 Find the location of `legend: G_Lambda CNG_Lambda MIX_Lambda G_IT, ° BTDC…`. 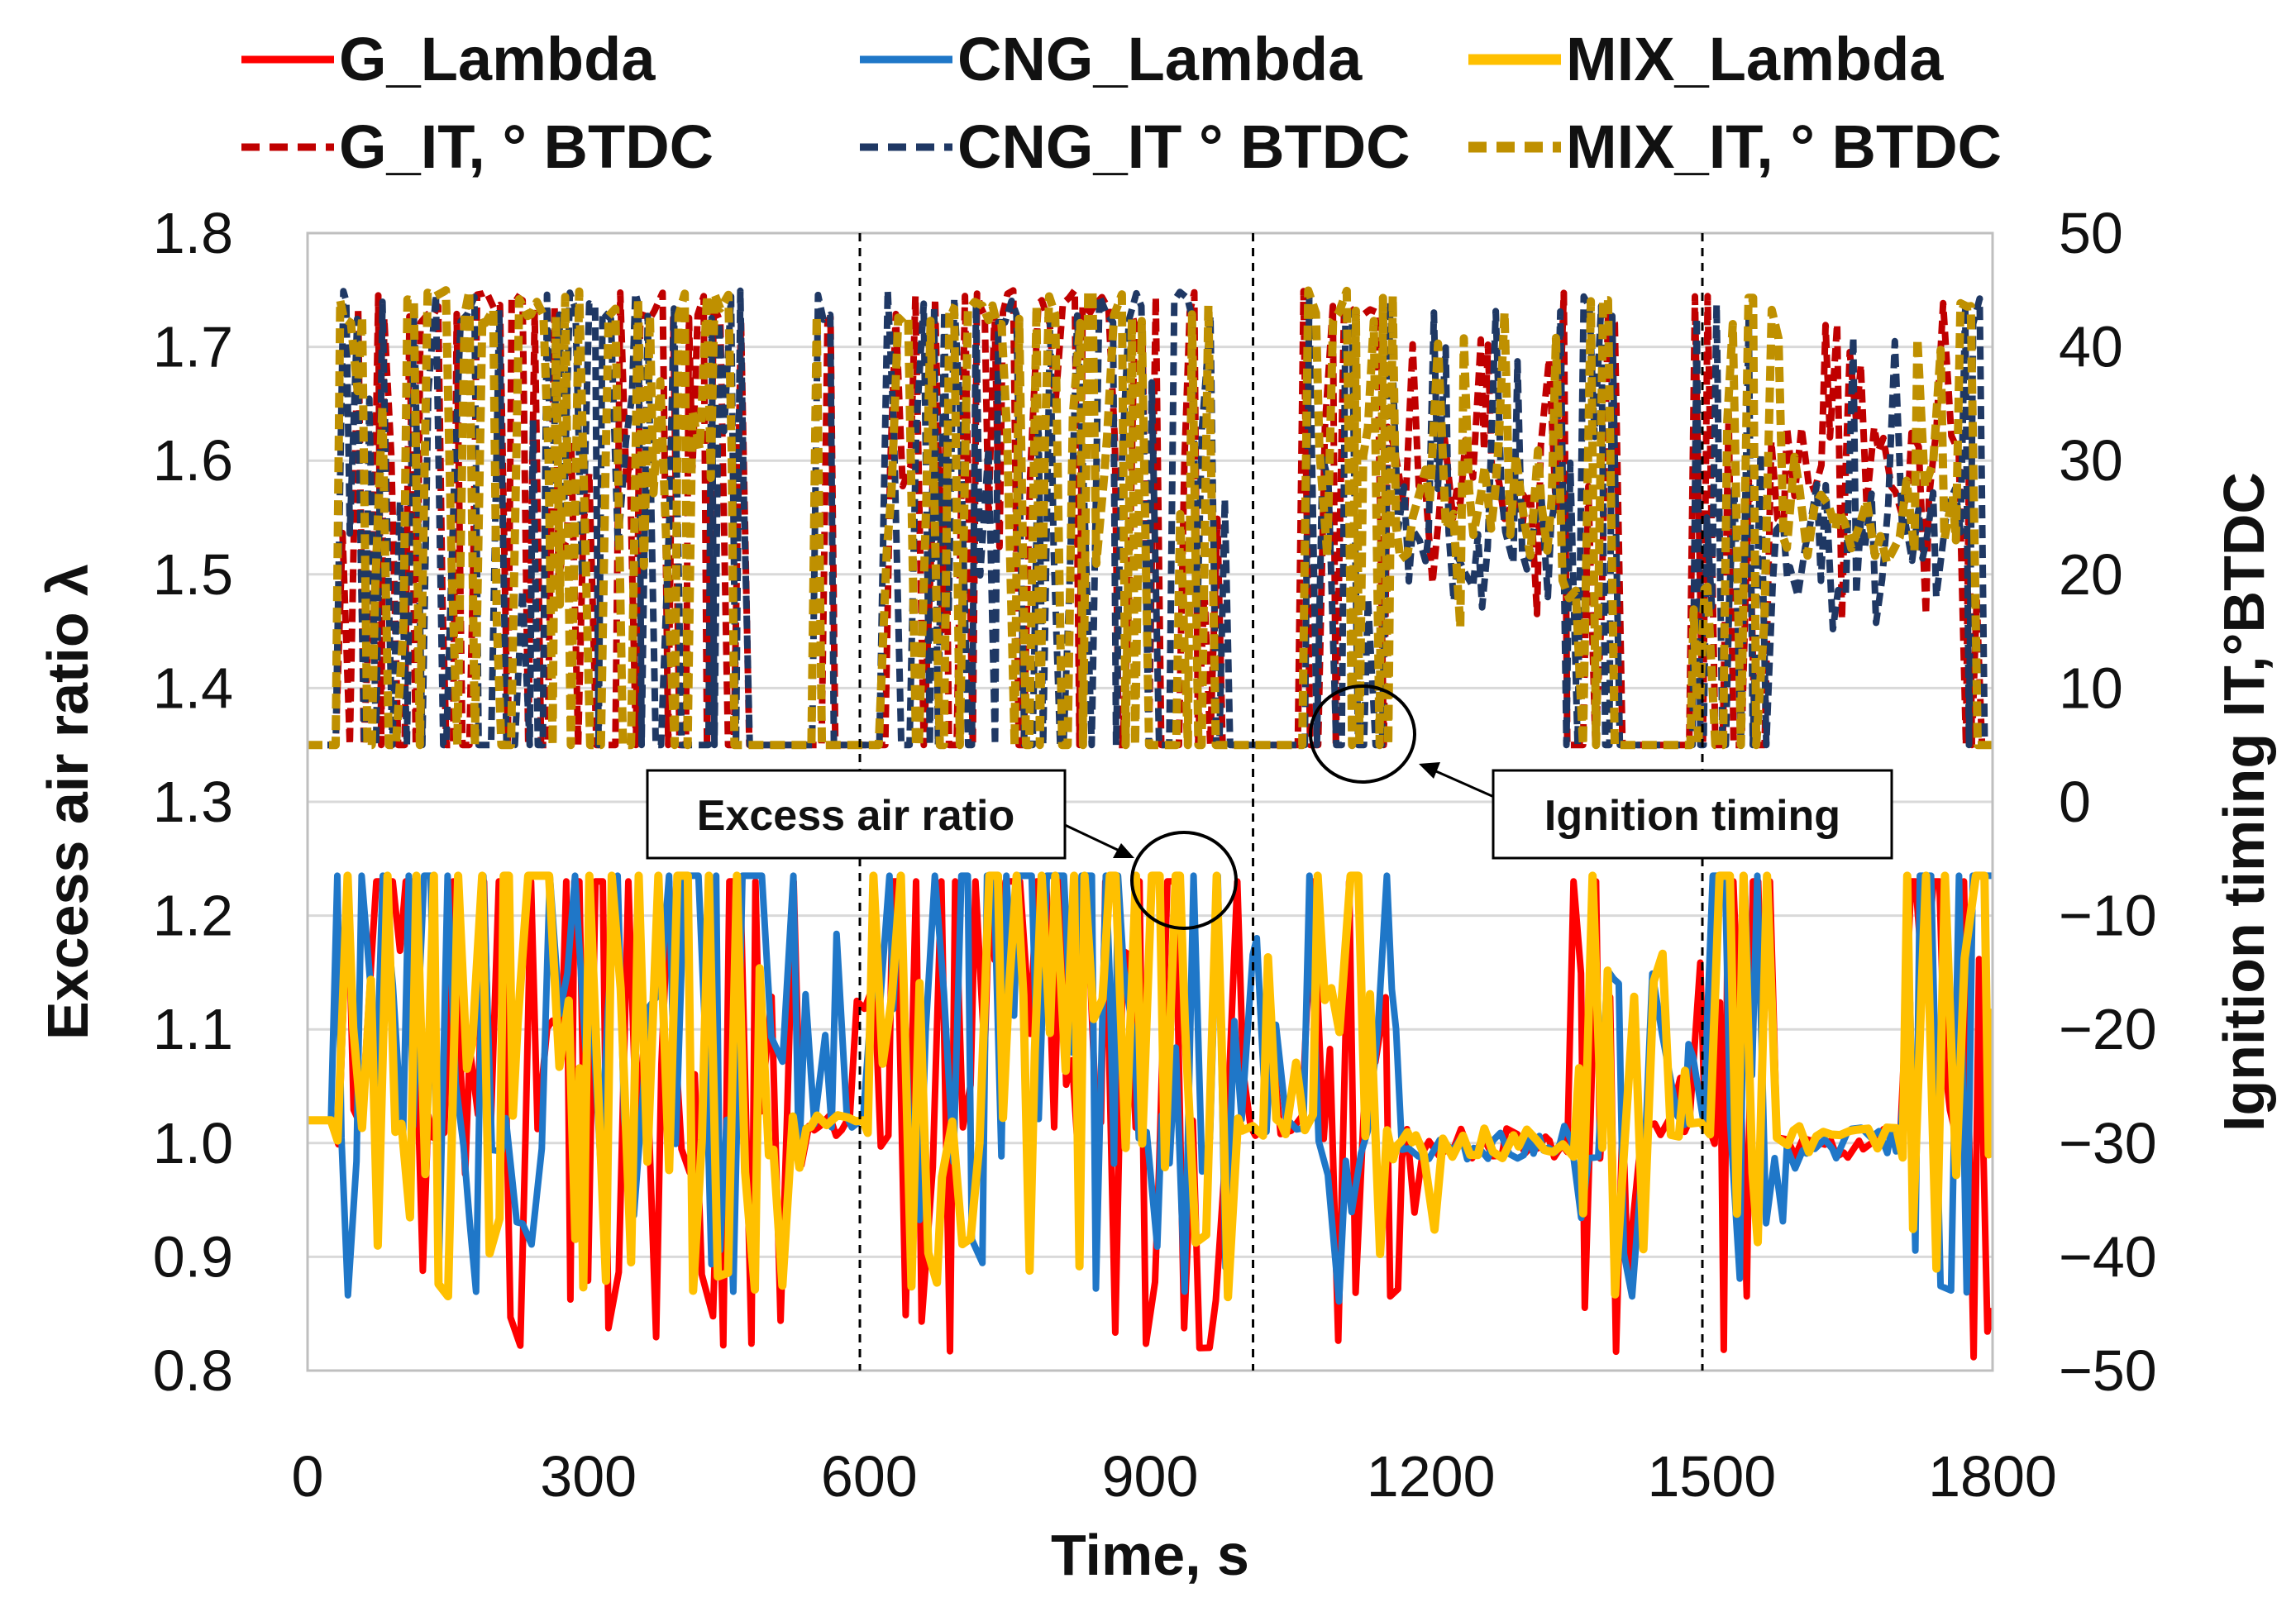

legend: G_Lambda CNG_Lambda MIX_Lambda G_IT, ° BTDC… is located at coordinates (1121, 103).